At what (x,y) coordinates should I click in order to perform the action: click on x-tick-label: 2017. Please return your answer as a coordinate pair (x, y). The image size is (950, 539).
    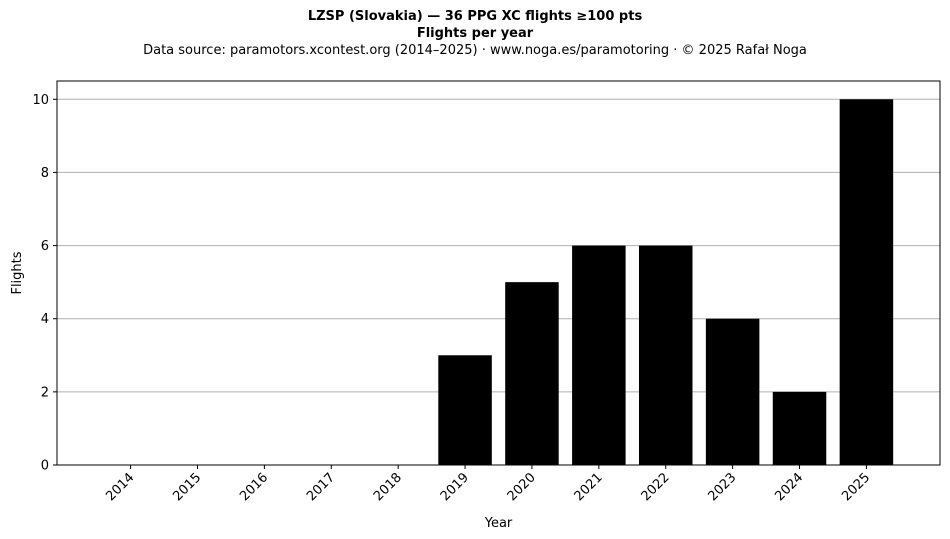
    Looking at the image, I should click on (321, 487).